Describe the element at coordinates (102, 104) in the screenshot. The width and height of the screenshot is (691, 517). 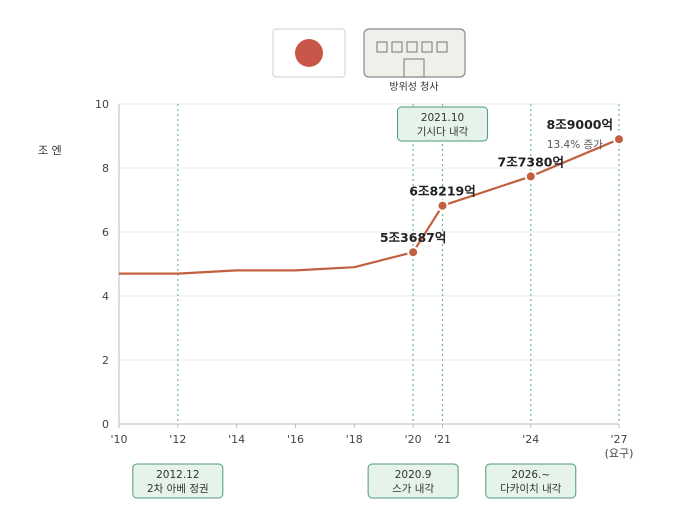
I see `y-tick-label: 10` at that location.